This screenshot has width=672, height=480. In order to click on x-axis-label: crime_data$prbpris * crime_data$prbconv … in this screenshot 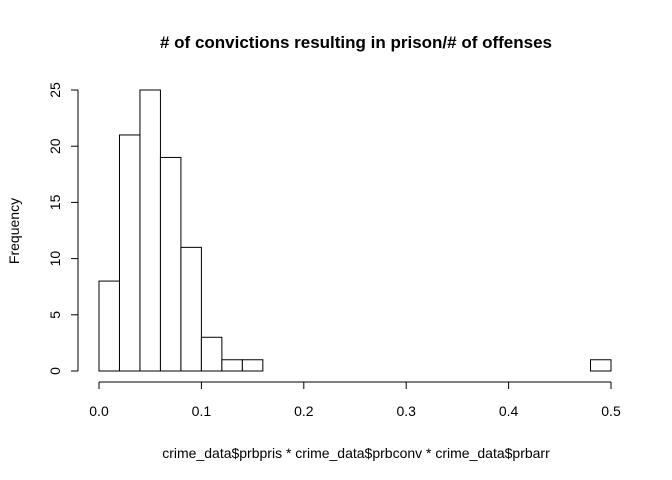, I will do `click(356, 453)`.